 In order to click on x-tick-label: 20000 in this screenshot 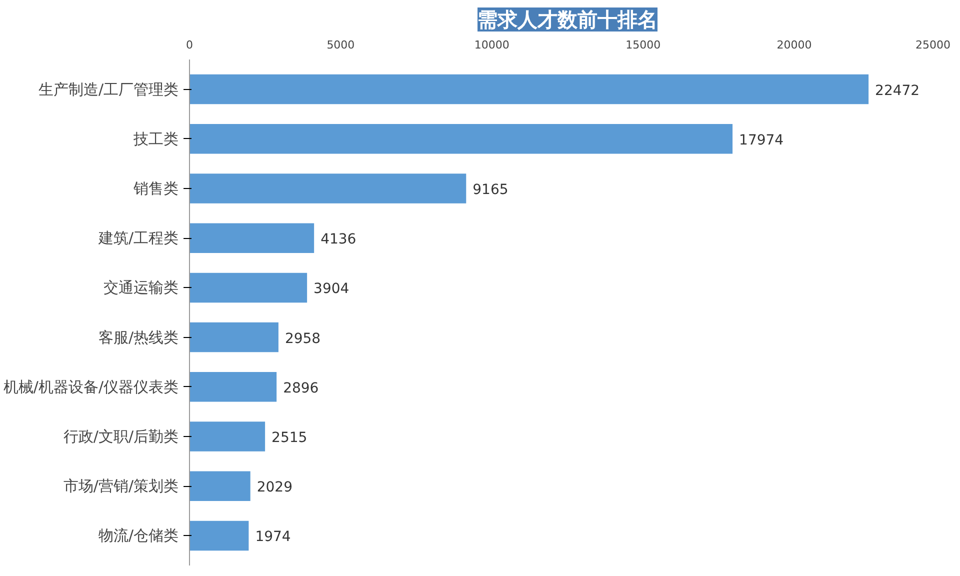, I will do `click(794, 45)`.